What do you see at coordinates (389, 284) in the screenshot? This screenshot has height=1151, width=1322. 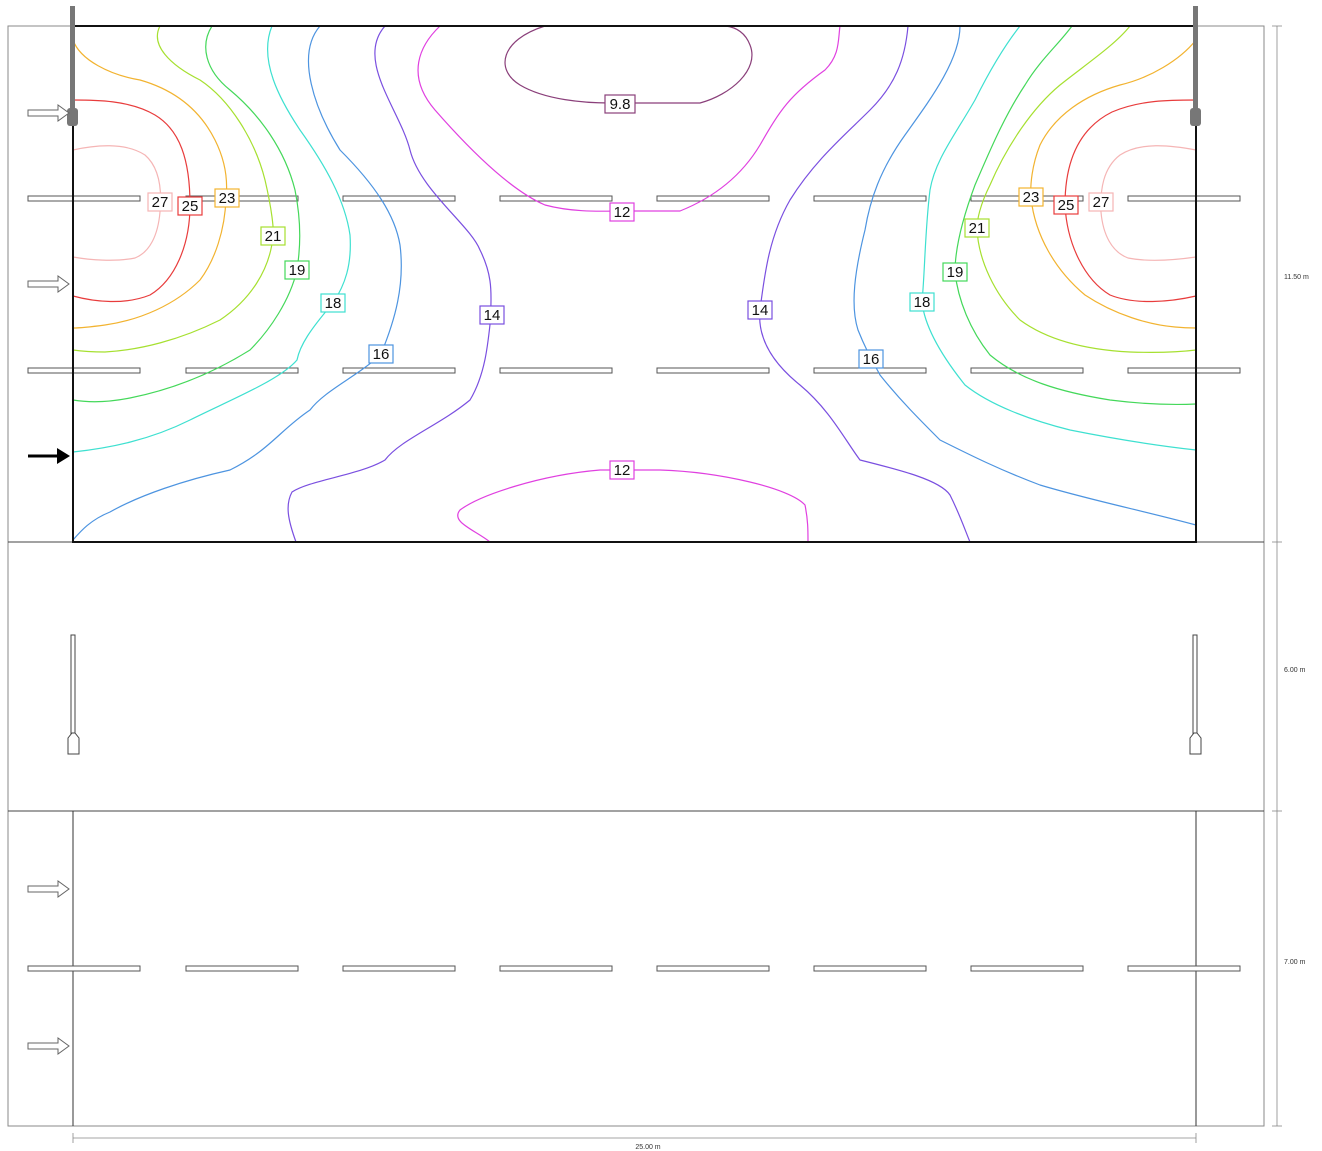 I see `contour-14-left` at bounding box center [389, 284].